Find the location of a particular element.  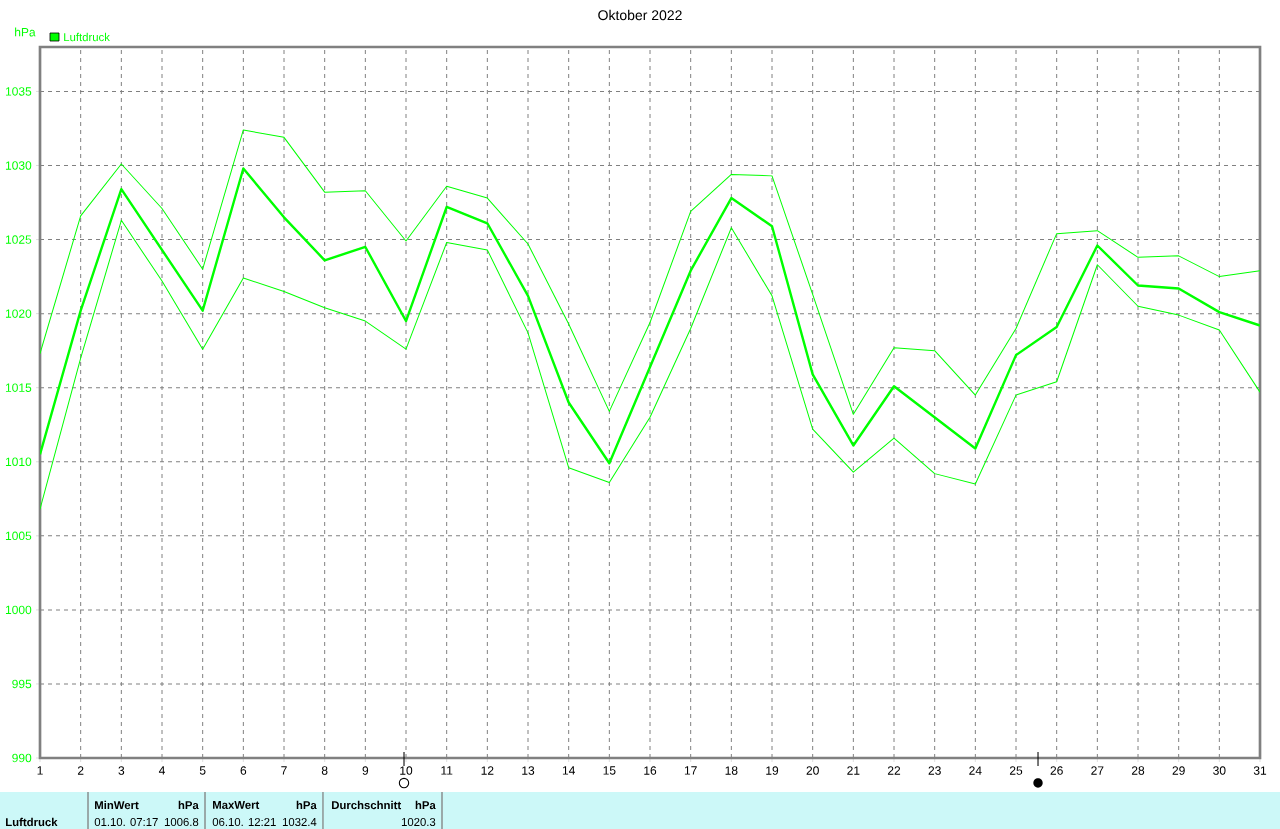

x-tick-label: 9 is located at coordinates (365, 770).